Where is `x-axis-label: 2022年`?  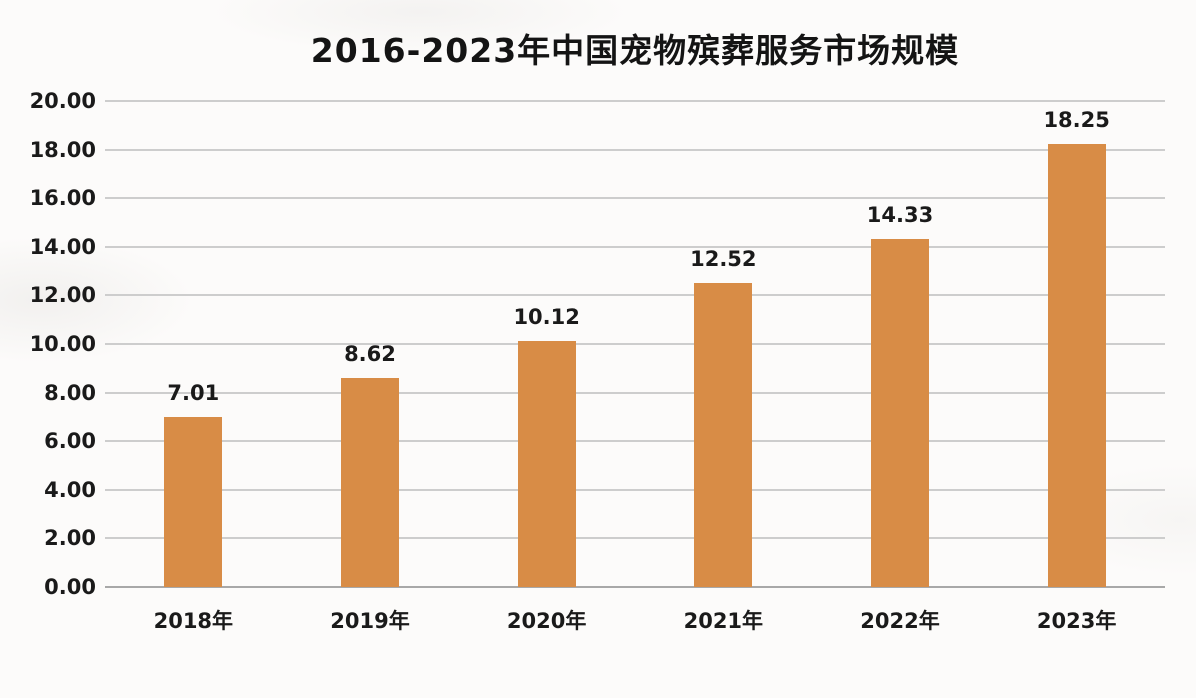
x-axis-label: 2022年 is located at coordinates (900, 621).